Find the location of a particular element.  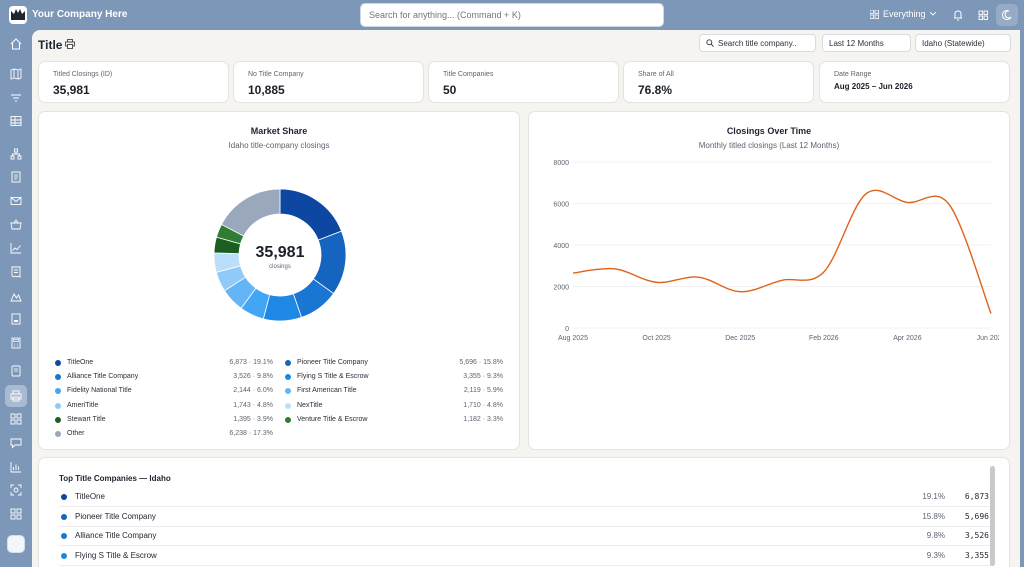

legend-value: 1,743 · 4.8% is located at coordinates (253, 405).